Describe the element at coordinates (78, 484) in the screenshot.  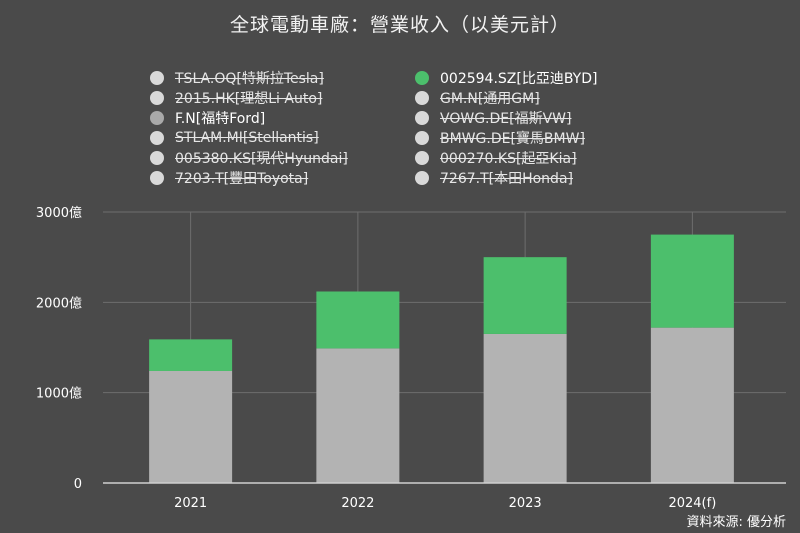
I see `y-tick-label: 0` at that location.